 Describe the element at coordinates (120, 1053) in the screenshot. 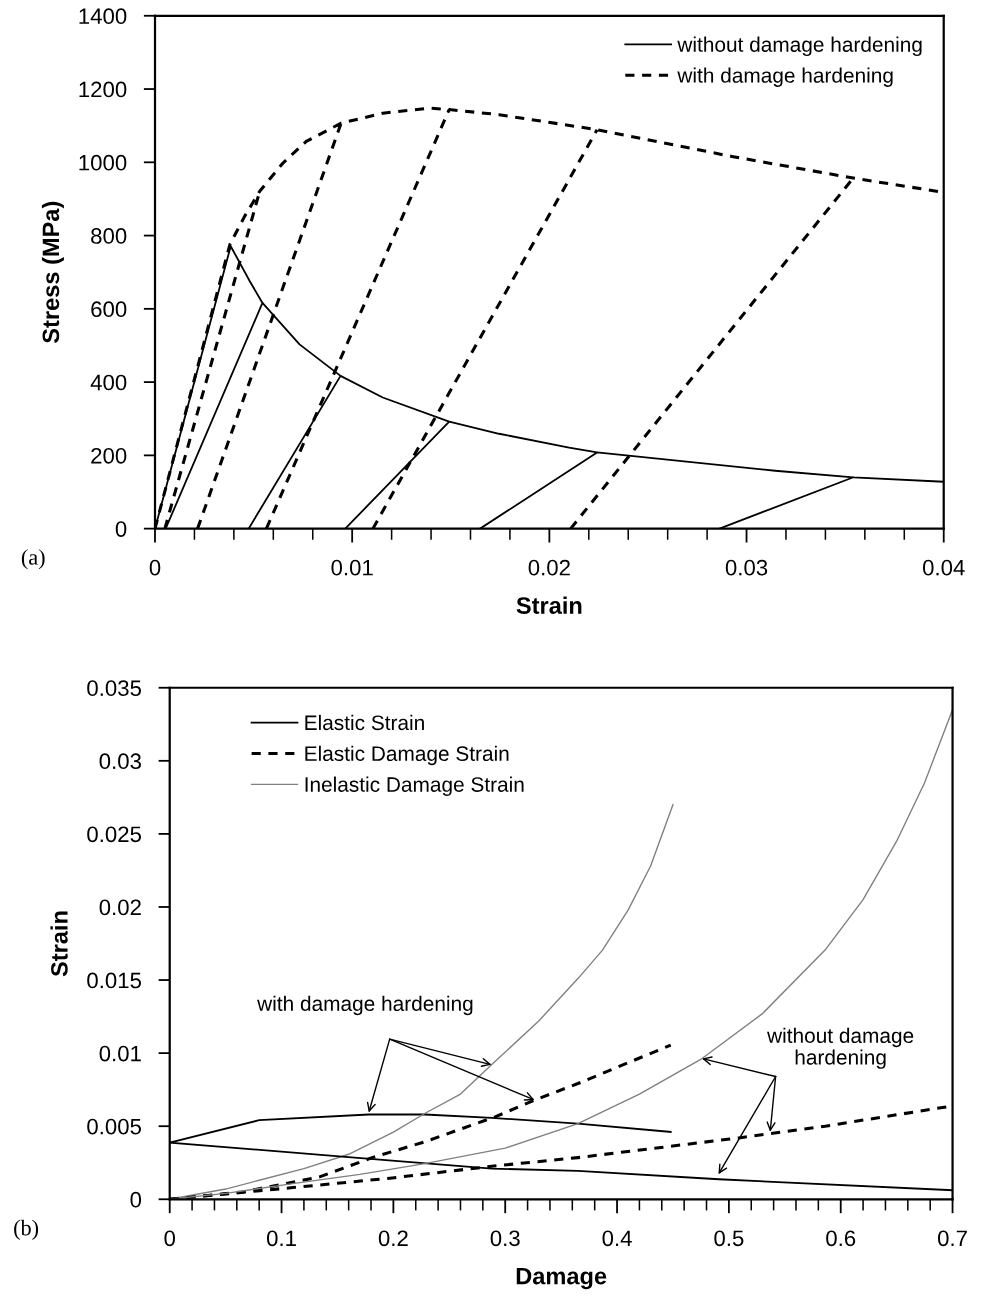

I see `y-tick-label: 0.01` at that location.